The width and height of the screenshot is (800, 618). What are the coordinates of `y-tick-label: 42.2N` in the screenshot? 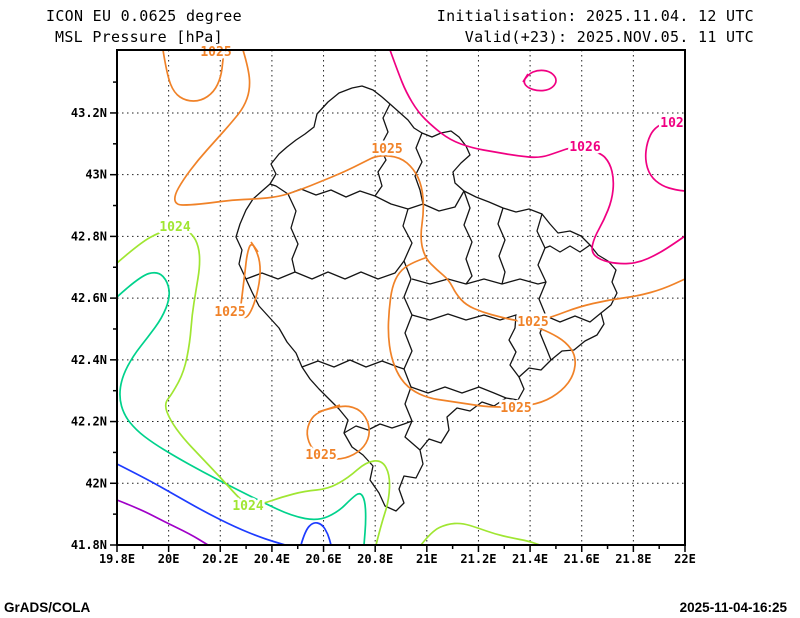 It's located at (89, 422).